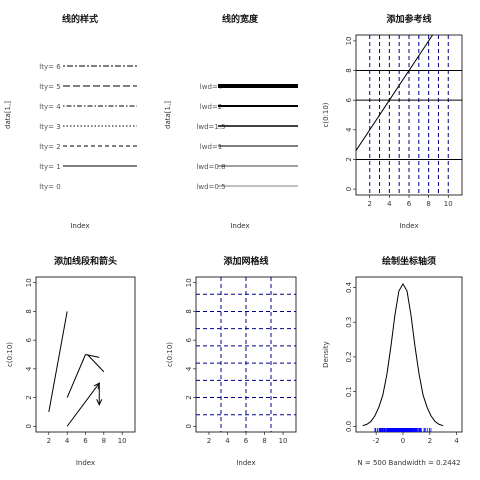  I want to click on y-tick-label: 0.1, so click(349, 391).